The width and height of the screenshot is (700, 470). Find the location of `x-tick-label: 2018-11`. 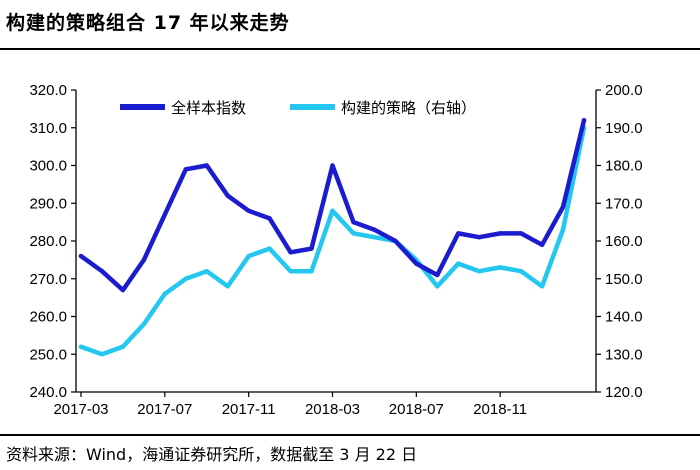

x-tick-label: 2018-11 is located at coordinates (500, 409).